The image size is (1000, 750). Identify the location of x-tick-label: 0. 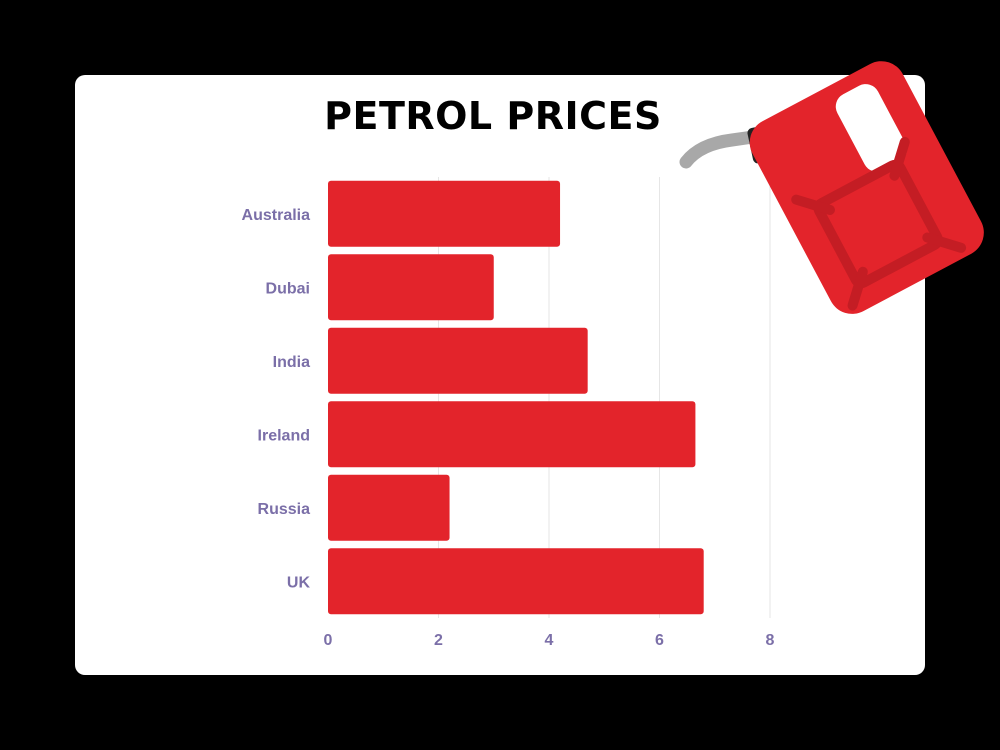
(328, 640).